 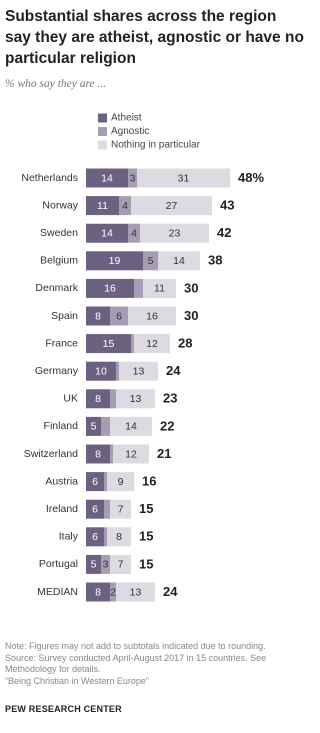 I want to click on bar-label: 11, so click(x=102, y=206).